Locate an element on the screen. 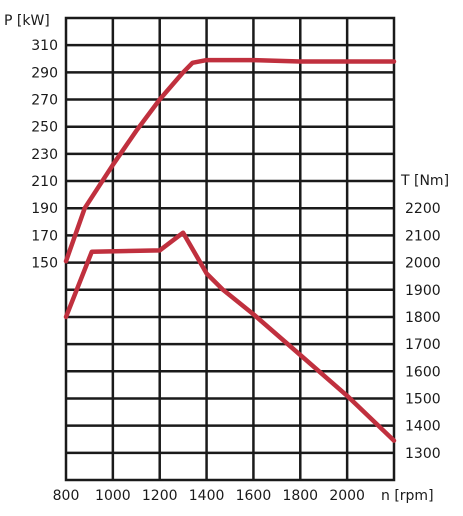 Image resolution: width=463 pixels, height=516 pixels. x-tick-label: 2000 is located at coordinates (347, 496).